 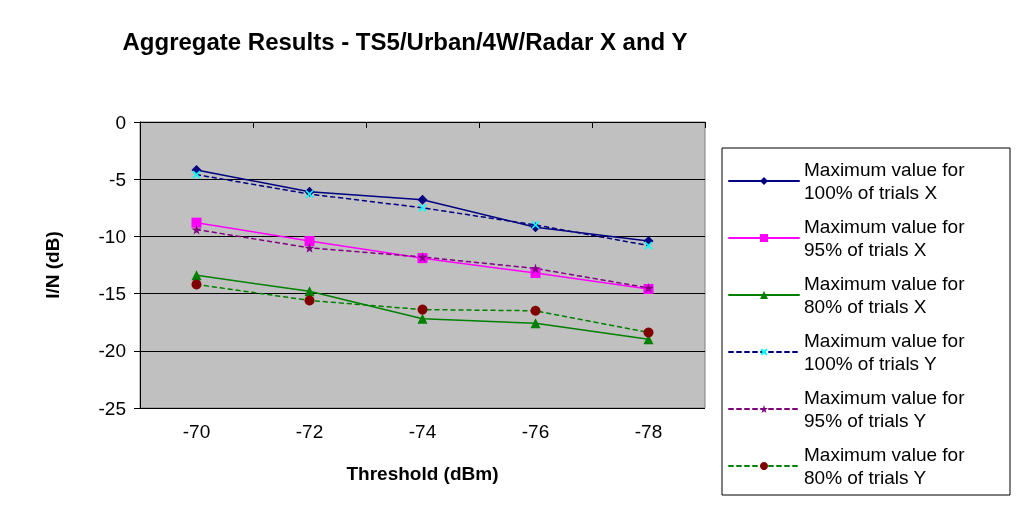 What do you see at coordinates (887, 238) in the screenshot?
I see `legend-label: Maximum value for 95% of trials X` at bounding box center [887, 238].